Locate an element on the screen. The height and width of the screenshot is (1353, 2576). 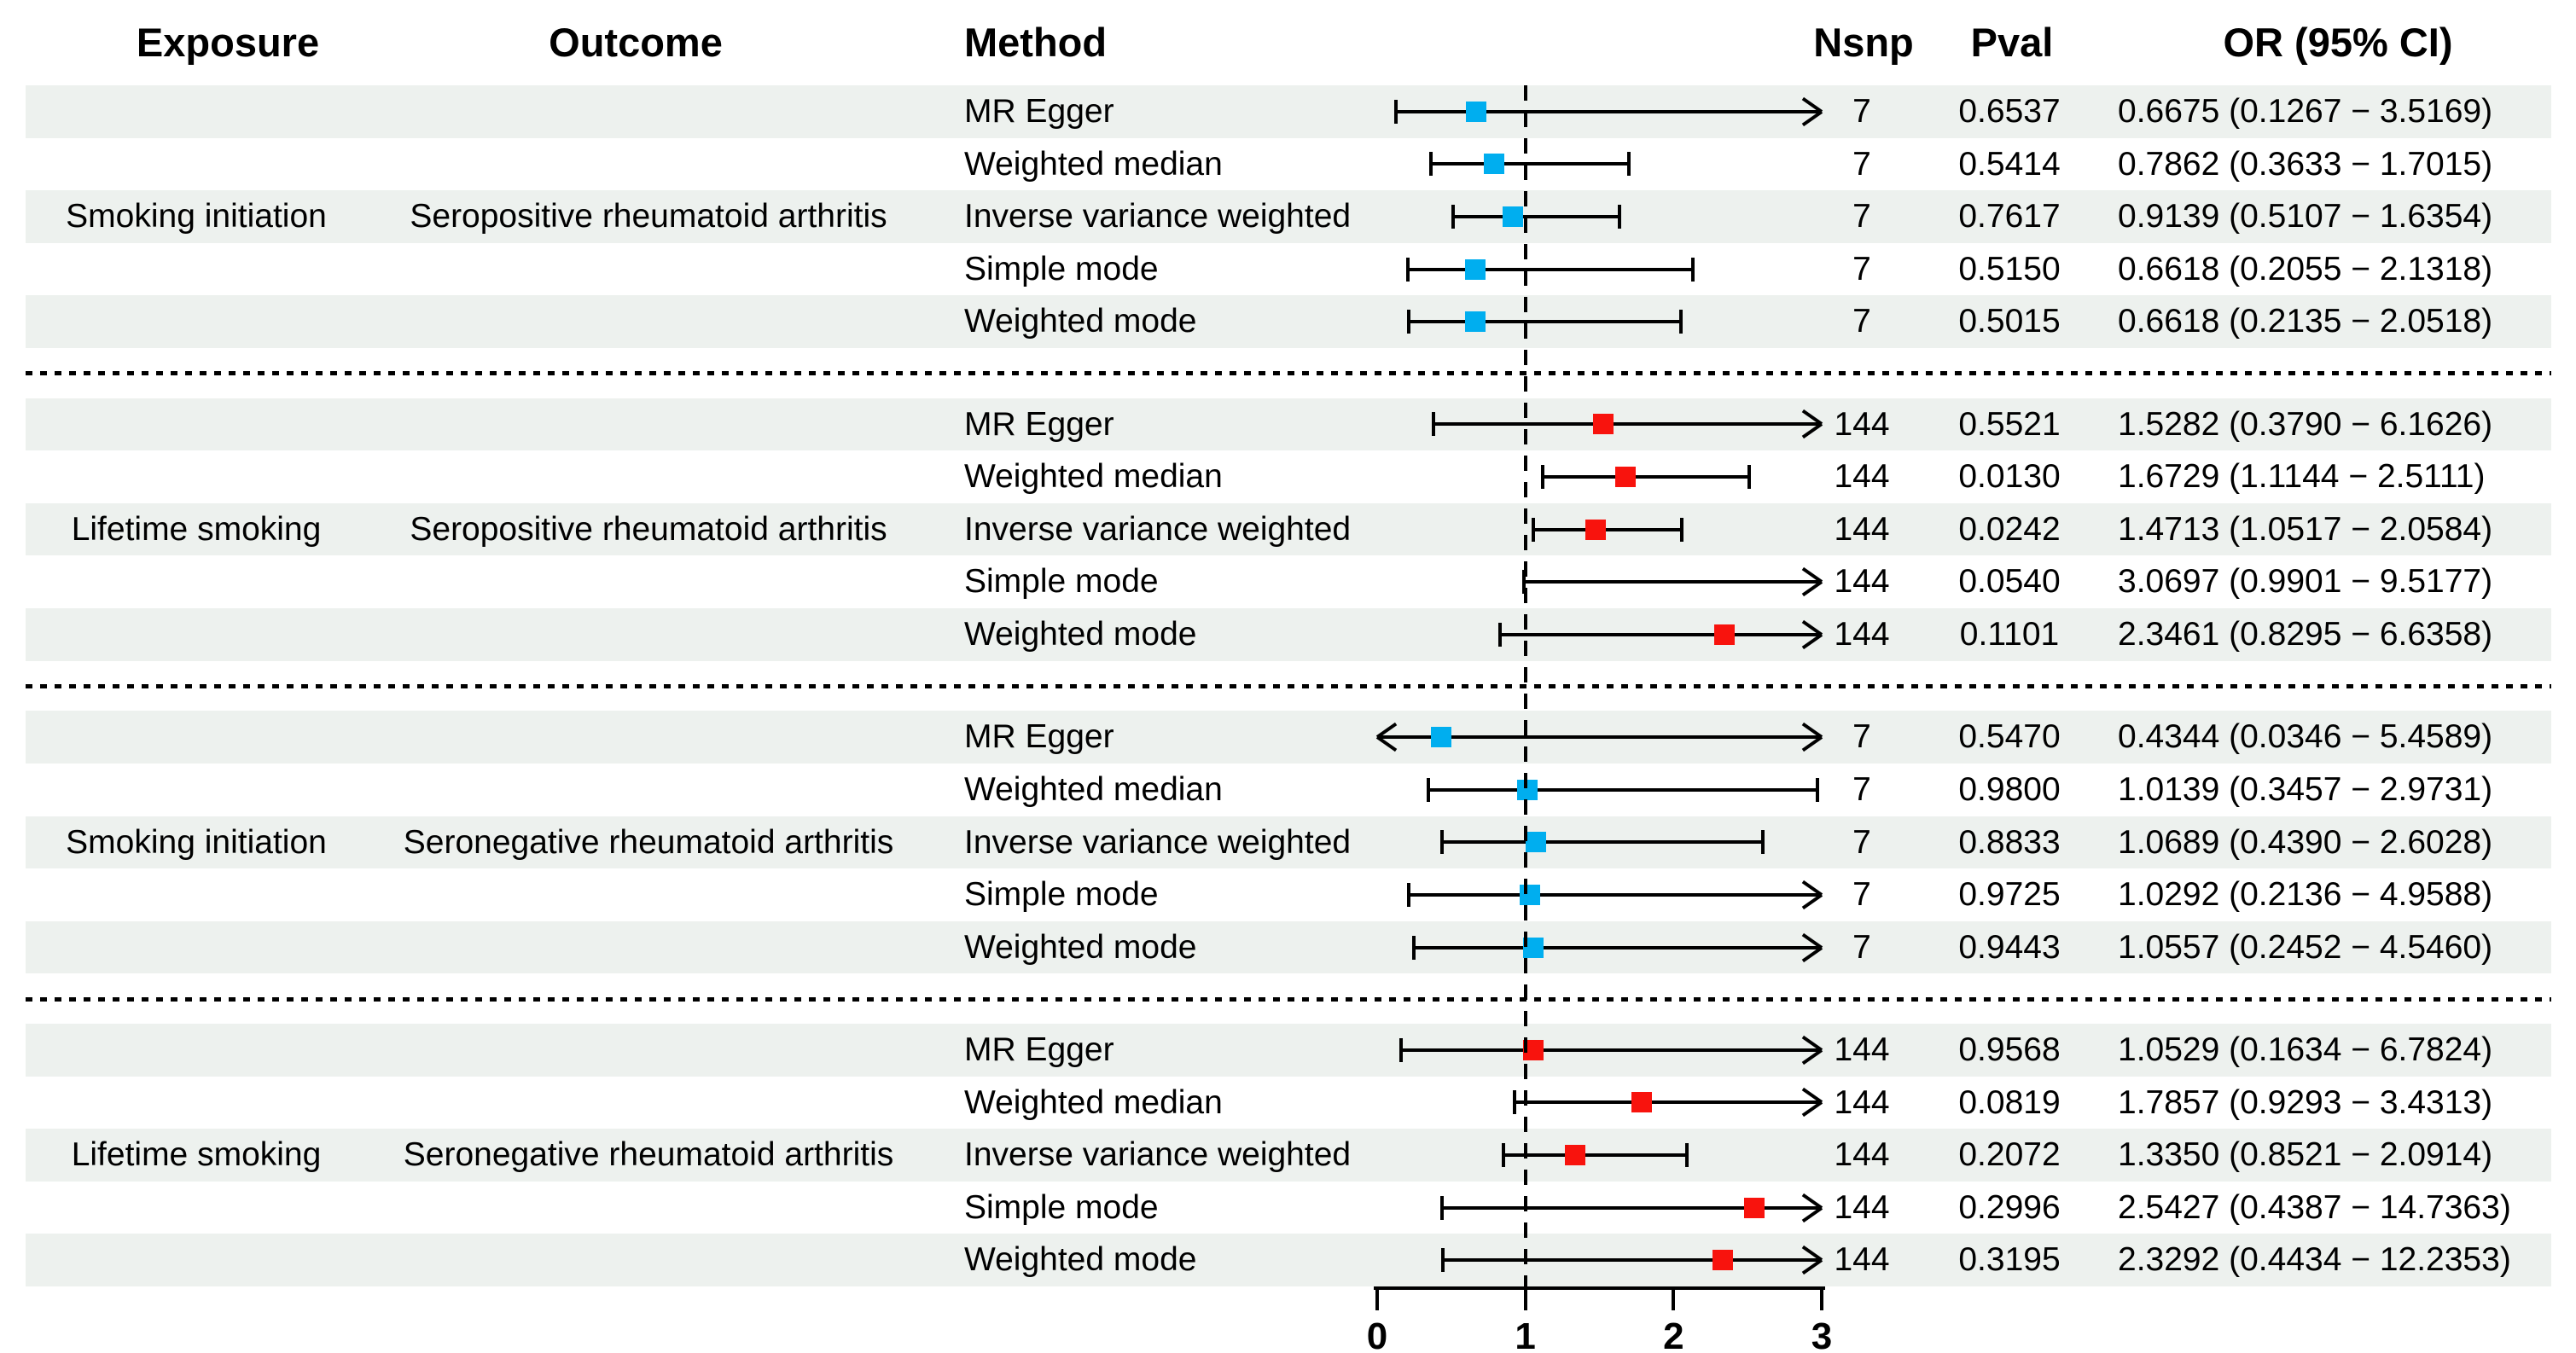
pval-value: 0.5150 is located at coordinates (2009, 268).